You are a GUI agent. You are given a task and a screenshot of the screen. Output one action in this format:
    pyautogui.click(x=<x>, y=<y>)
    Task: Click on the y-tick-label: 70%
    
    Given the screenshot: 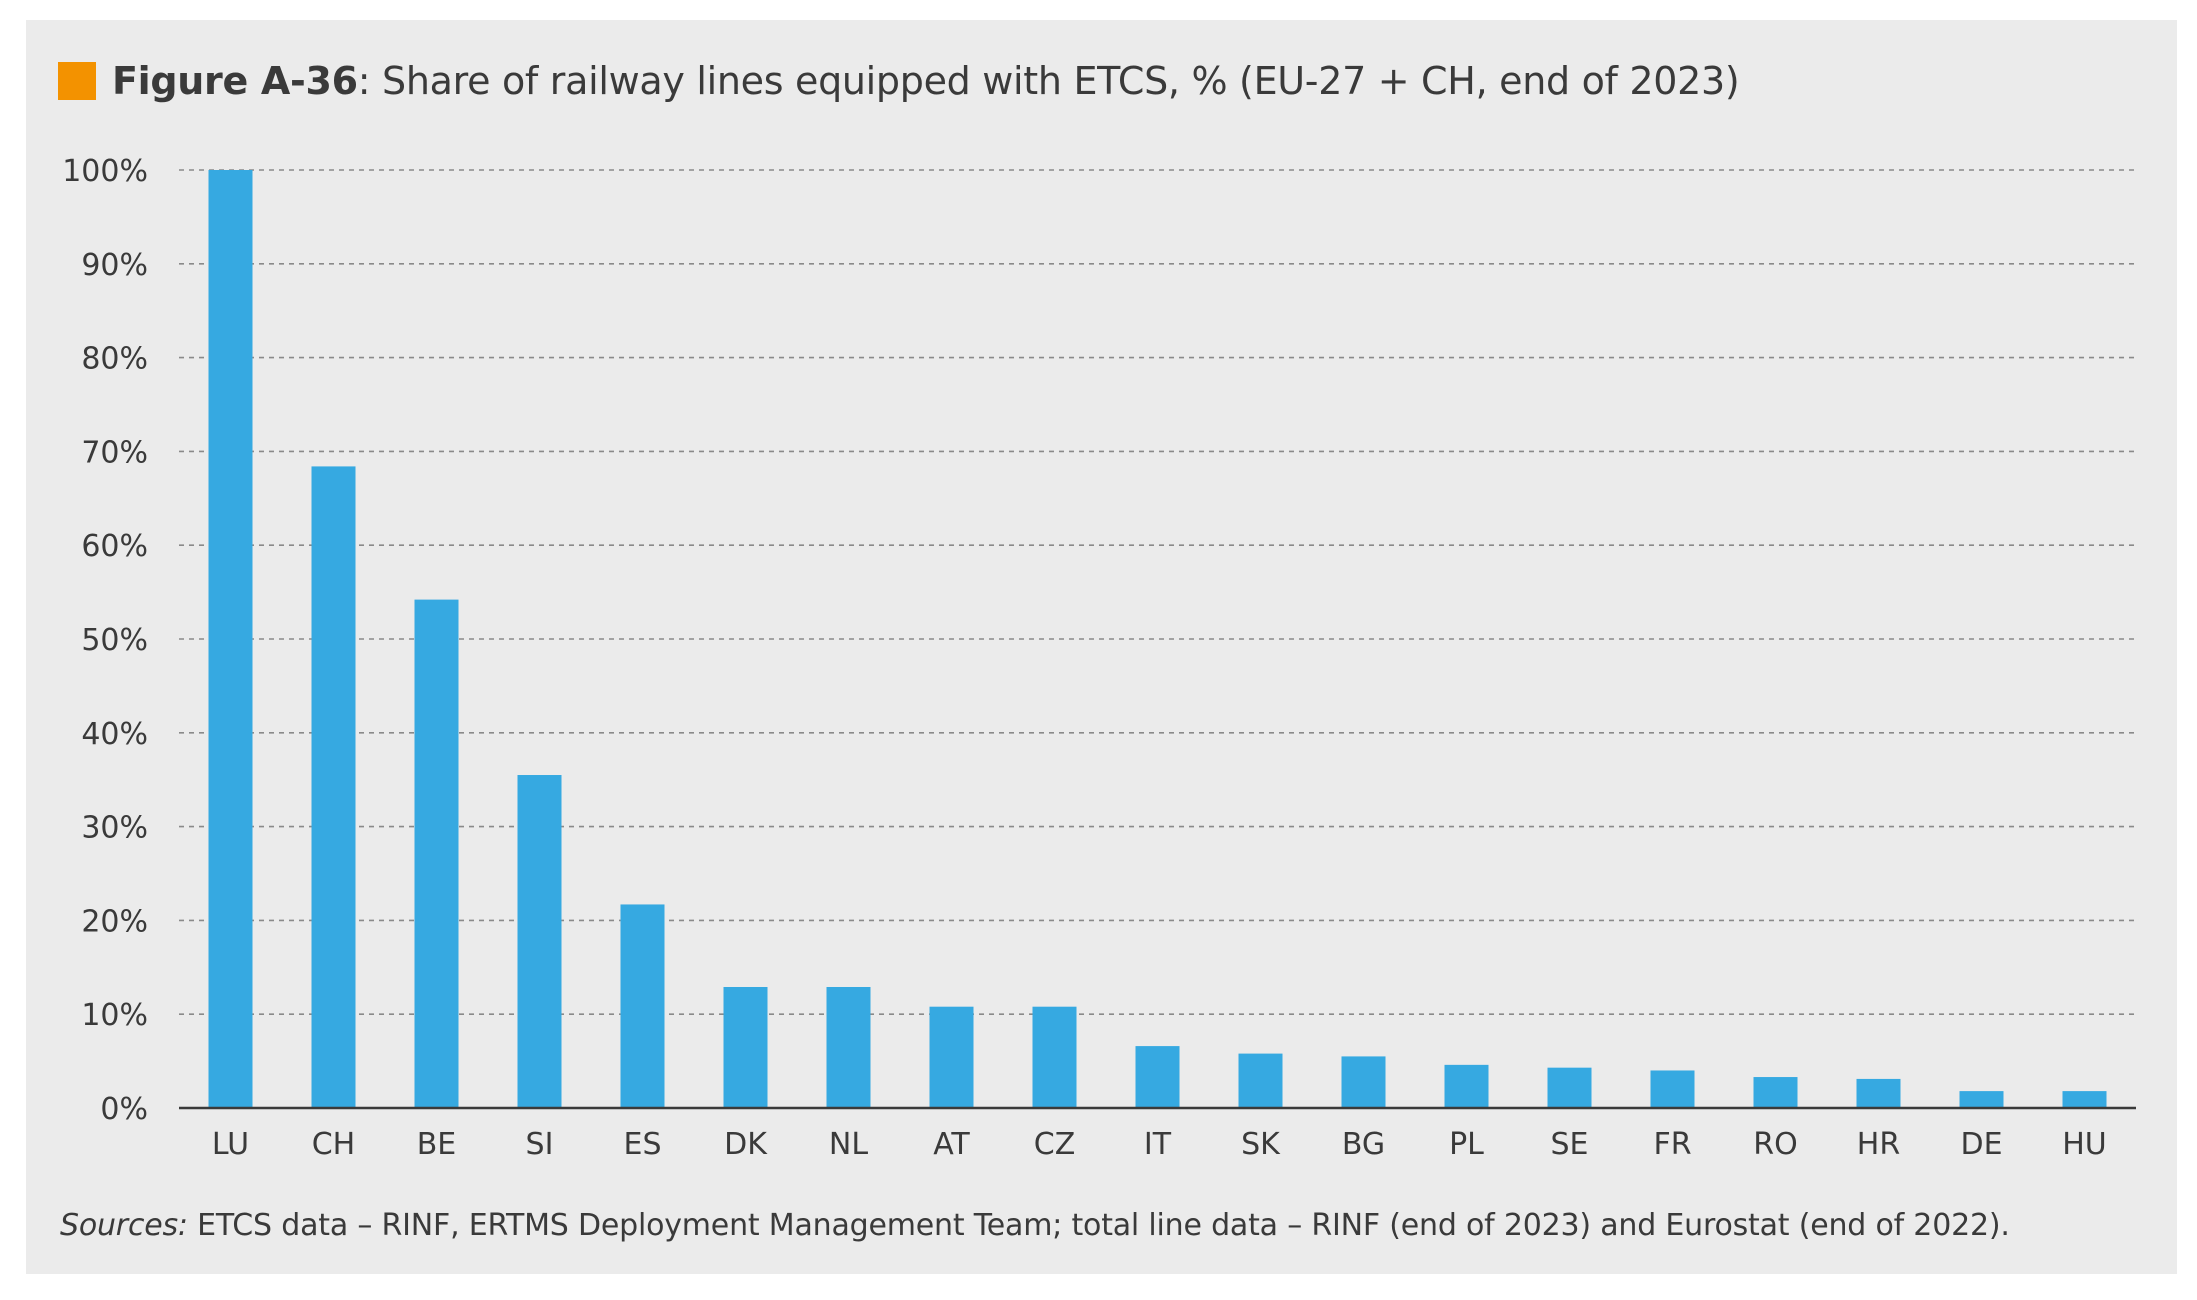 What is the action you would take?
    pyautogui.click(x=114, y=452)
    